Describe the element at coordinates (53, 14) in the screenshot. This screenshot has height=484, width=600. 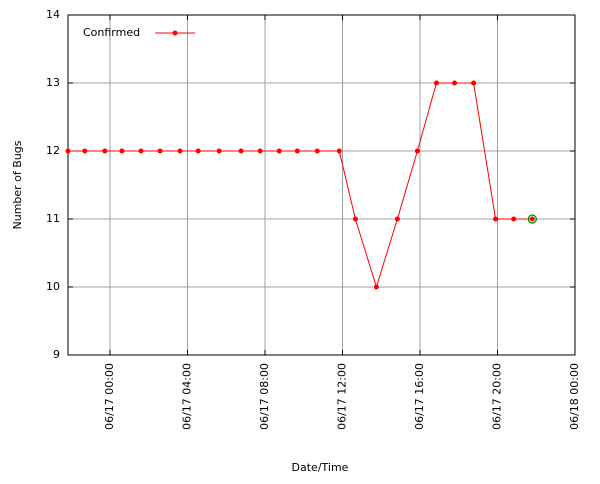
I see `y-tick-label: 14` at that location.